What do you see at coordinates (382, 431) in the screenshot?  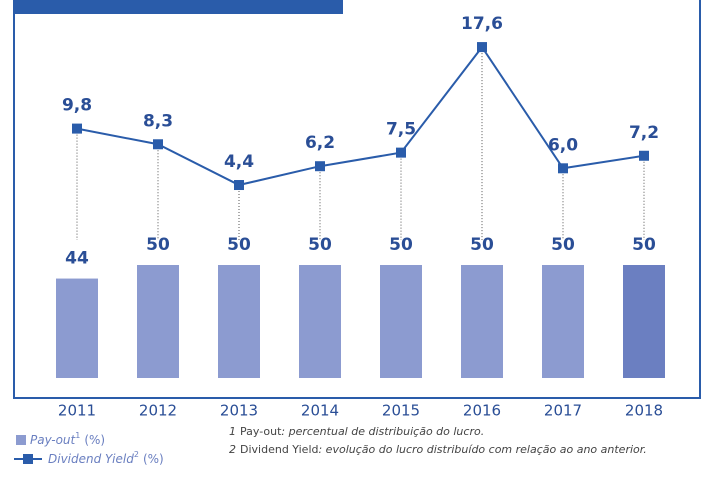 I see `footnote-text: : percentual de distribuição do lucro.` at bounding box center [382, 431].